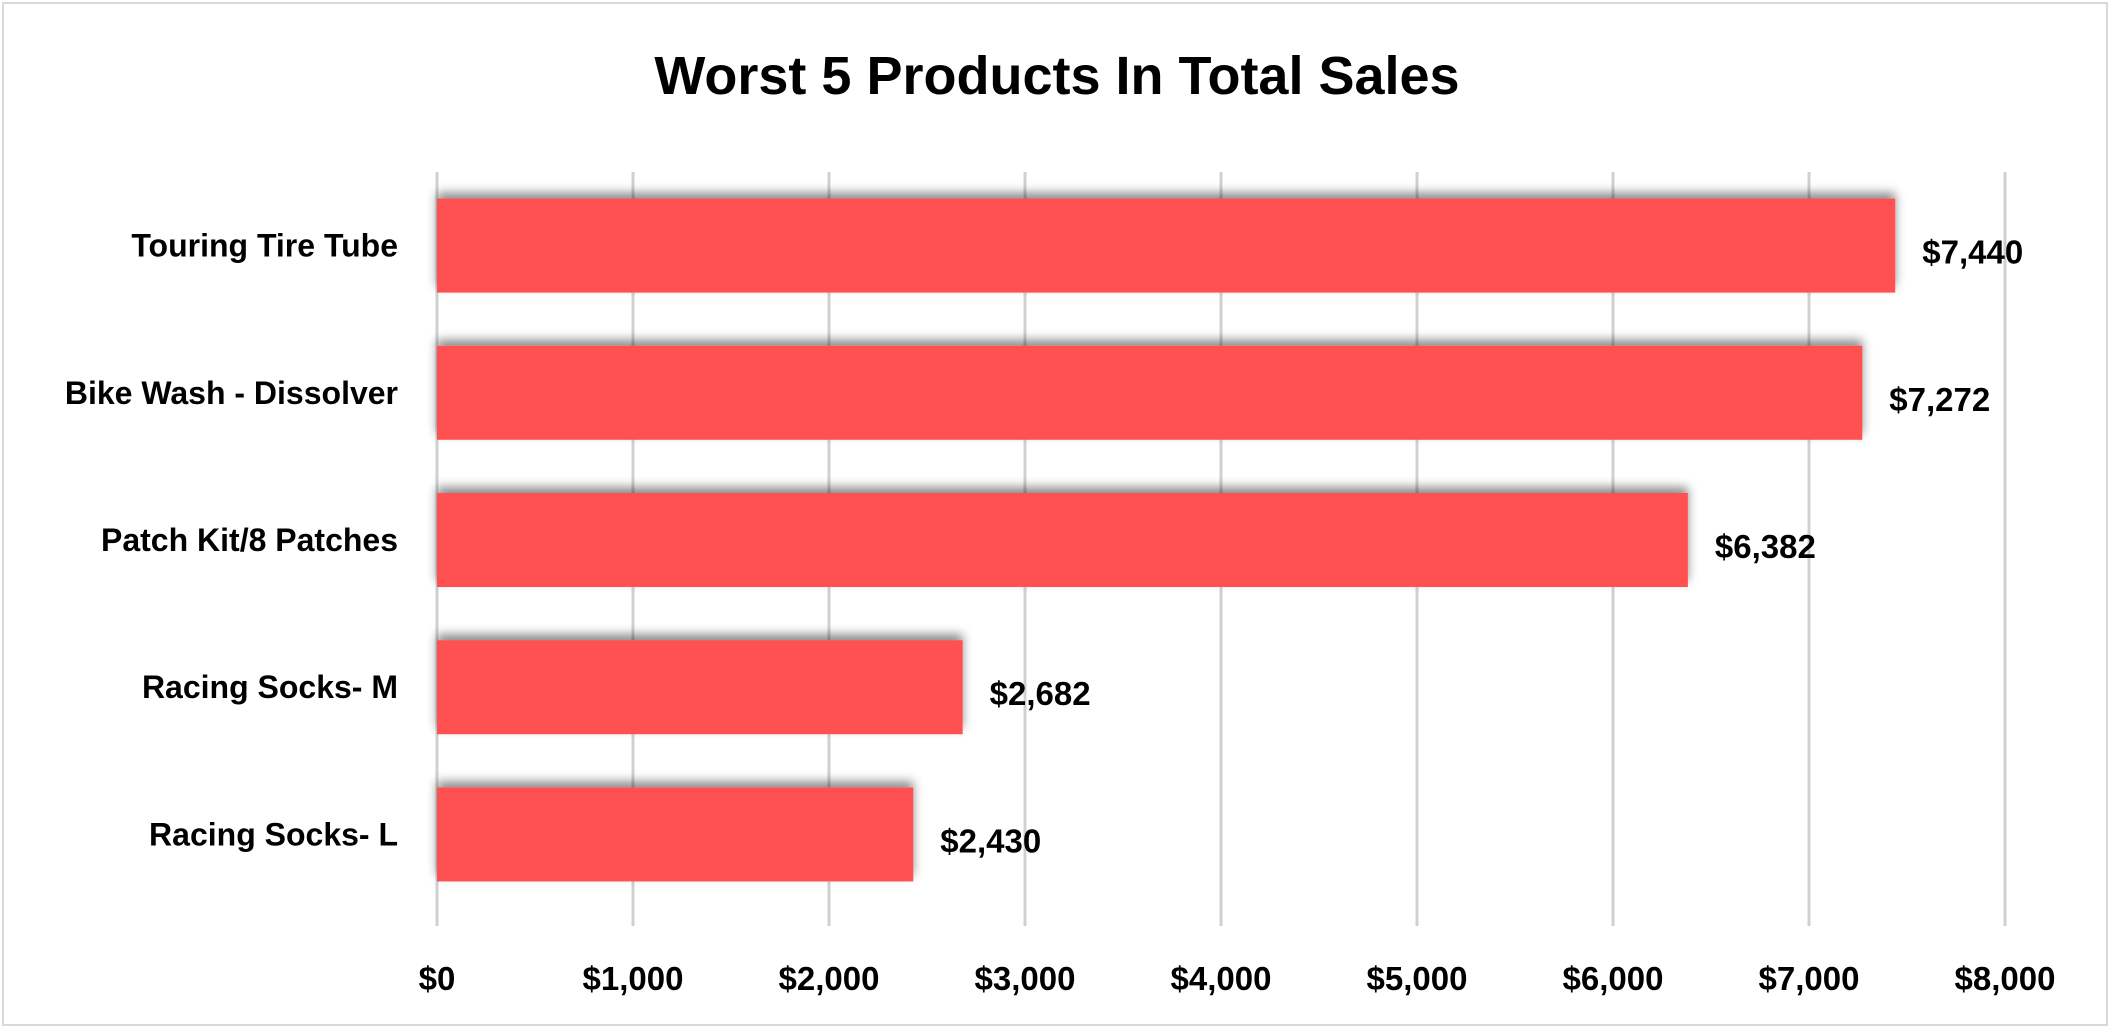  Describe the element at coordinates (249, 540) in the screenshot. I see `category-label: Patch Kit/8 Patches` at that location.